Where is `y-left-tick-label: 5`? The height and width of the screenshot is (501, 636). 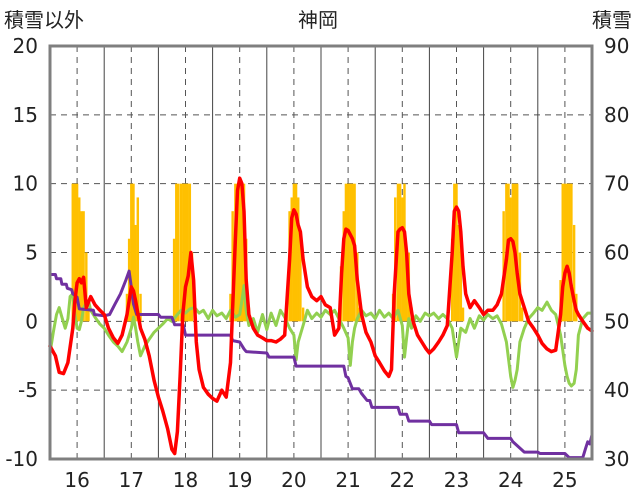 y-left-tick-label: 5 is located at coordinates (31, 253).